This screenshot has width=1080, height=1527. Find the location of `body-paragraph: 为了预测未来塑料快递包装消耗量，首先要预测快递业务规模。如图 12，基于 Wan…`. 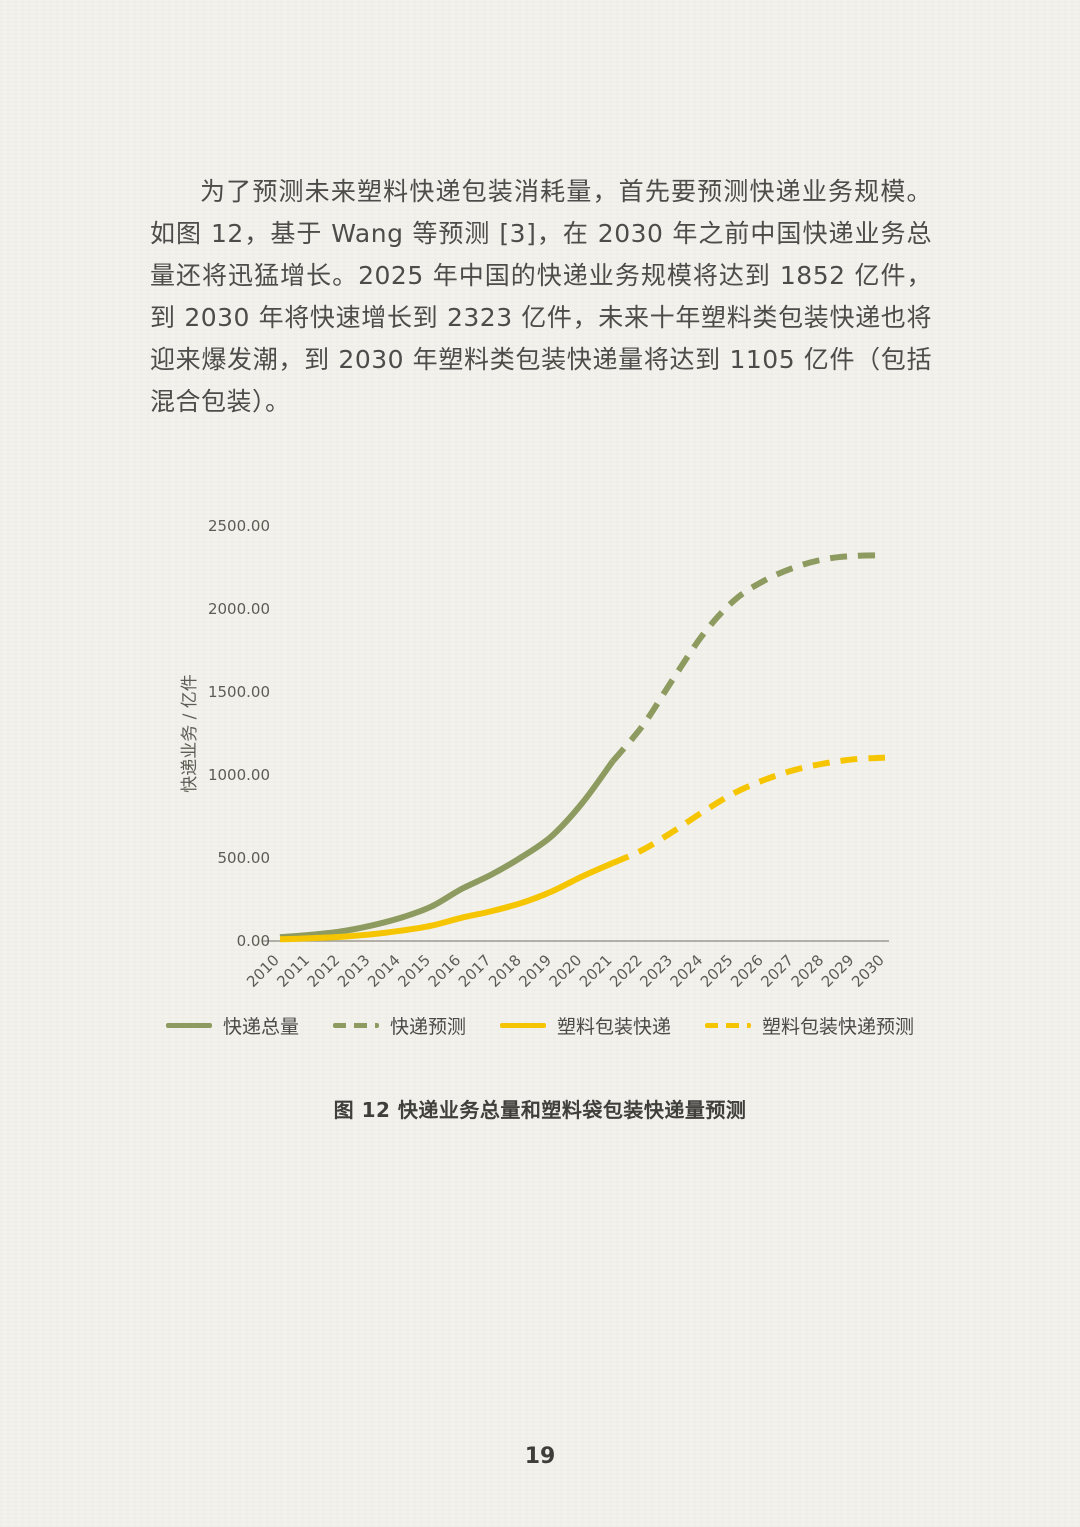

body-paragraph: 为了预测未来塑料快递包装消耗量，首先要预测快递业务规模。如图 12，基于 Wan… is located at coordinates (541, 296).